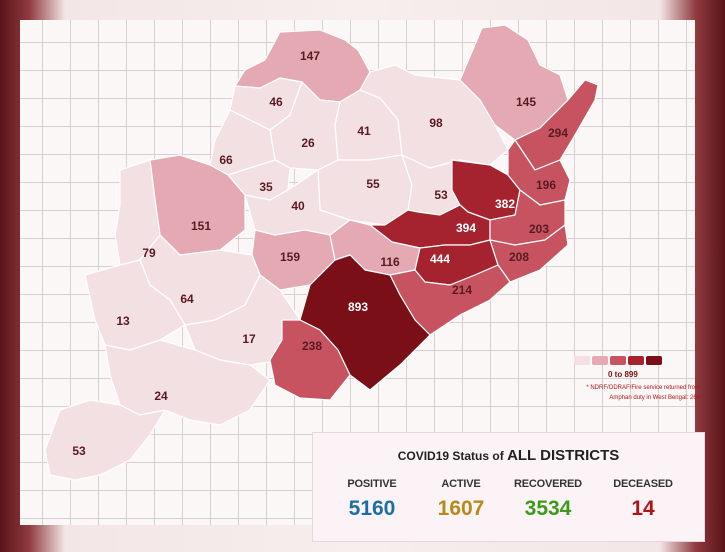 The width and height of the screenshot is (725, 552). Describe the element at coordinates (519, 257) in the screenshot. I see `label-208: 208` at that location.